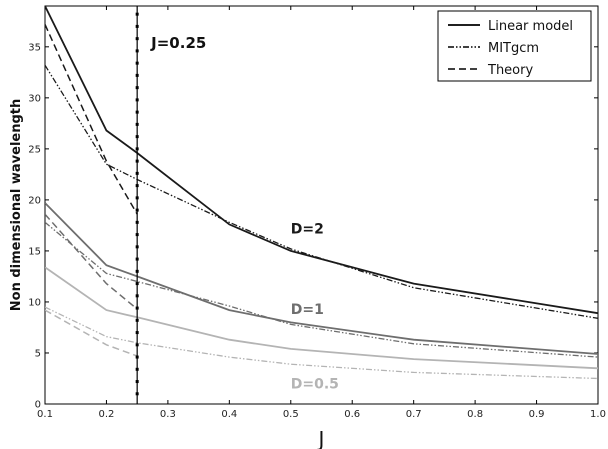  What do you see at coordinates (321, 438) in the screenshot?
I see `x-axis-title: J` at bounding box center [321, 438].